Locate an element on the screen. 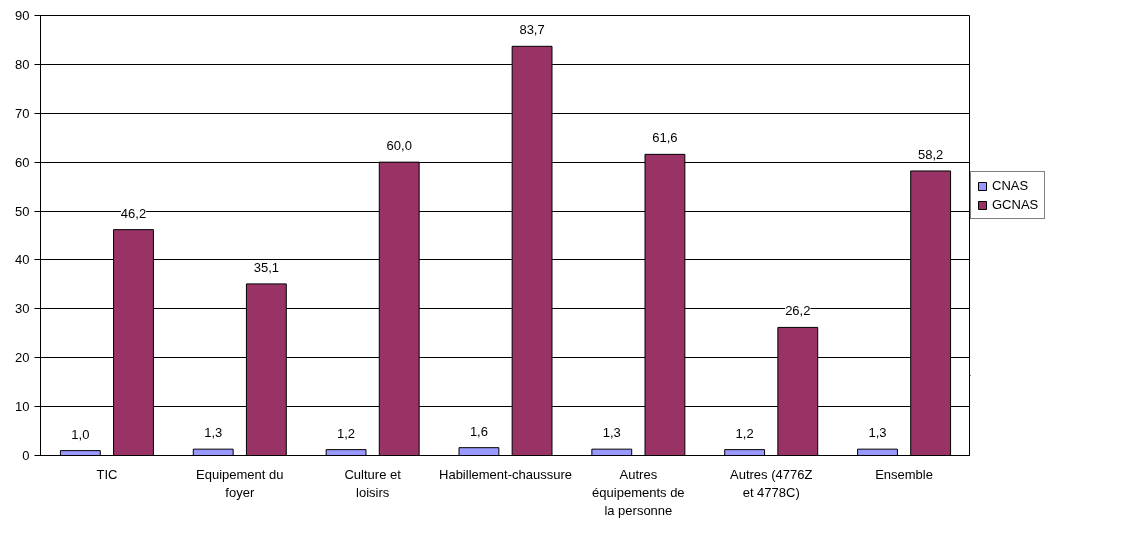 This screenshot has width=1137, height=555. data-label: 58,2 is located at coordinates (930, 154).